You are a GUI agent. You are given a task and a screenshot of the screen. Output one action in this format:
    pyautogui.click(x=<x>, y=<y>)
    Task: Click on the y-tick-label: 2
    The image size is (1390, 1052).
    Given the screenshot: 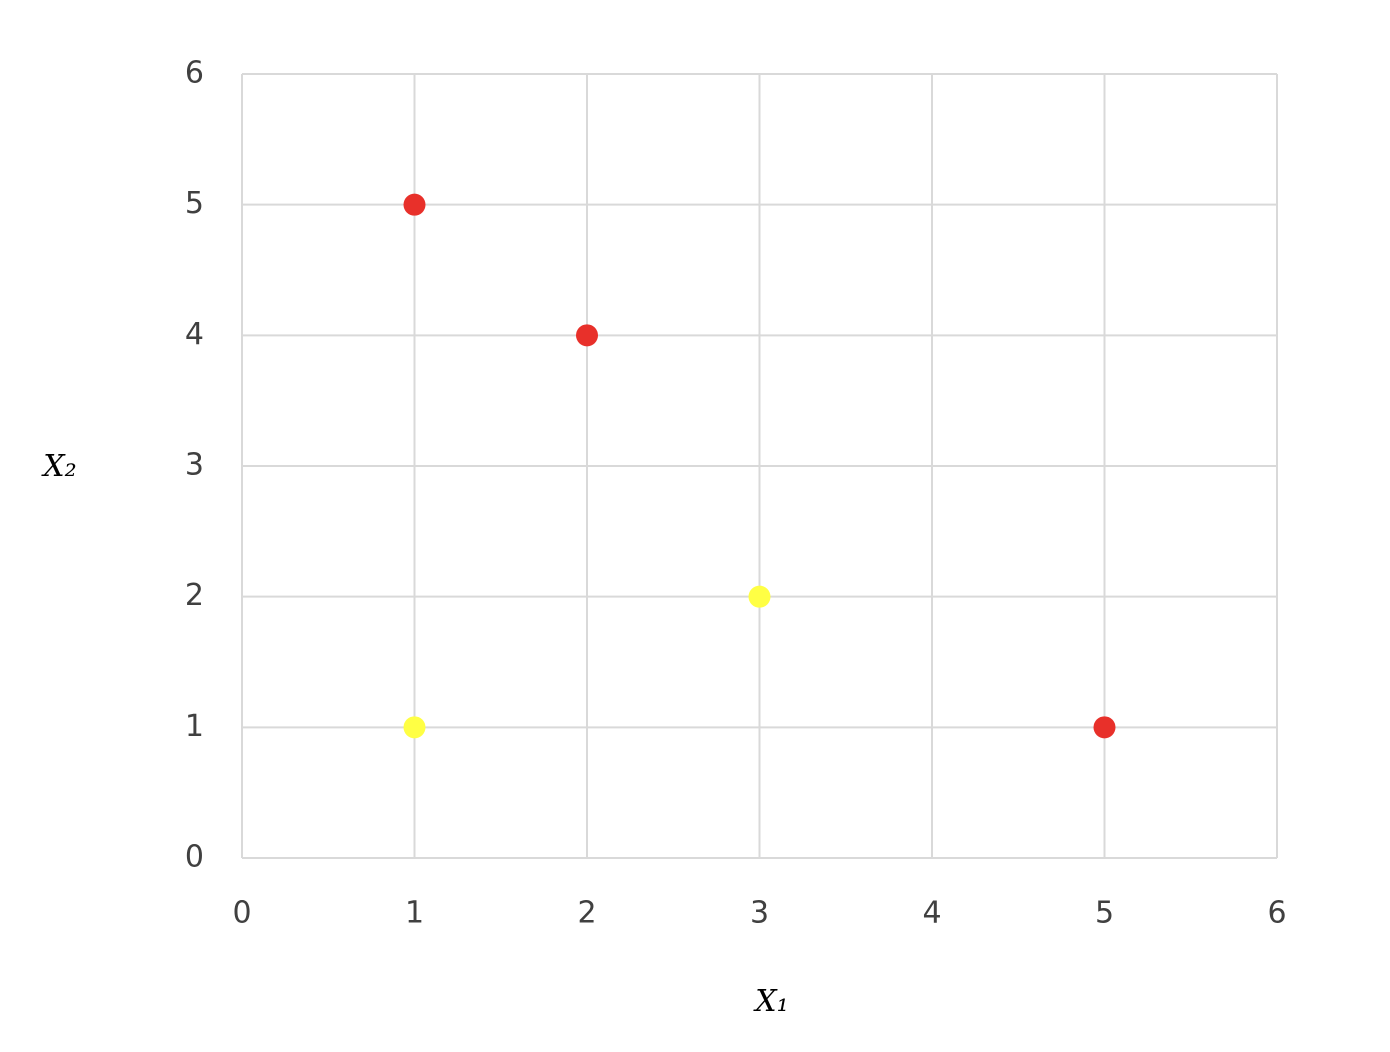 What is the action you would take?
    pyautogui.click(x=194, y=595)
    